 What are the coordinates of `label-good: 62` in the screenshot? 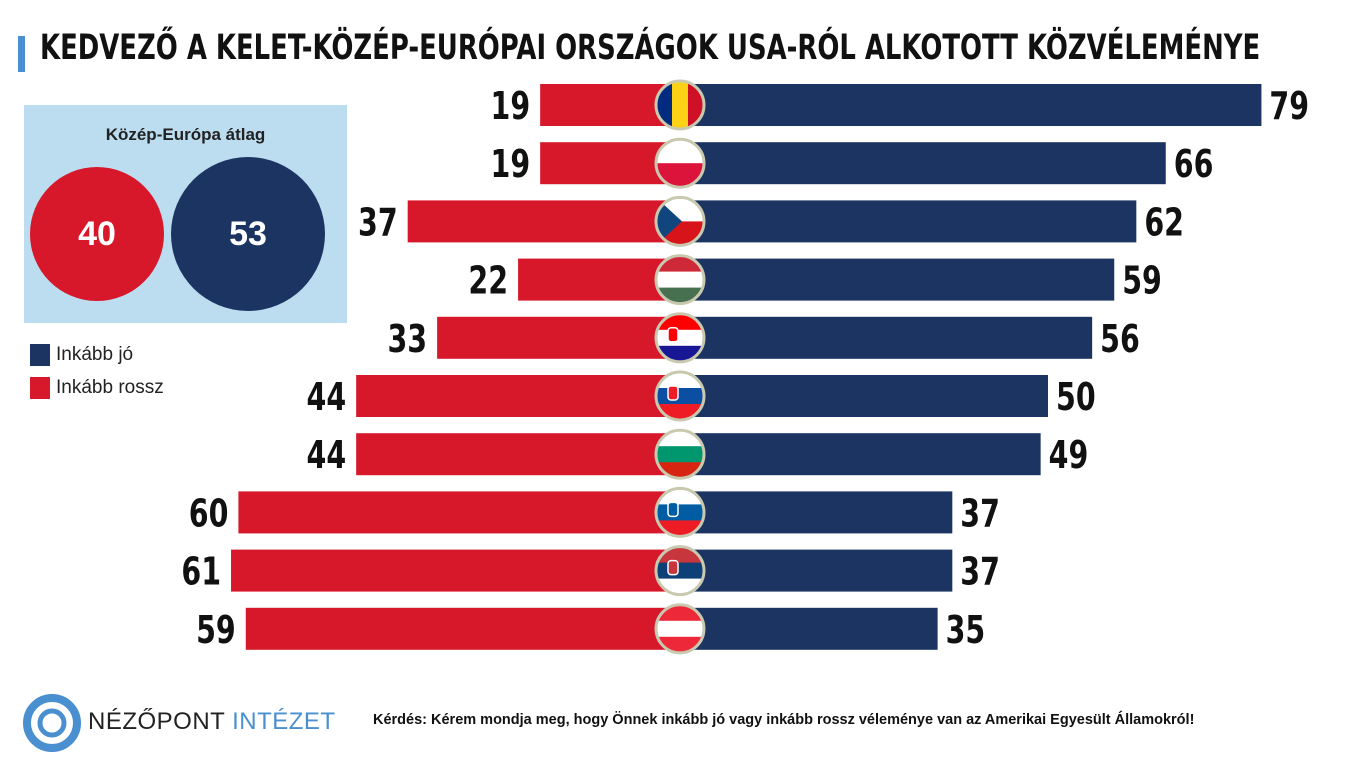 It's located at (1164, 222).